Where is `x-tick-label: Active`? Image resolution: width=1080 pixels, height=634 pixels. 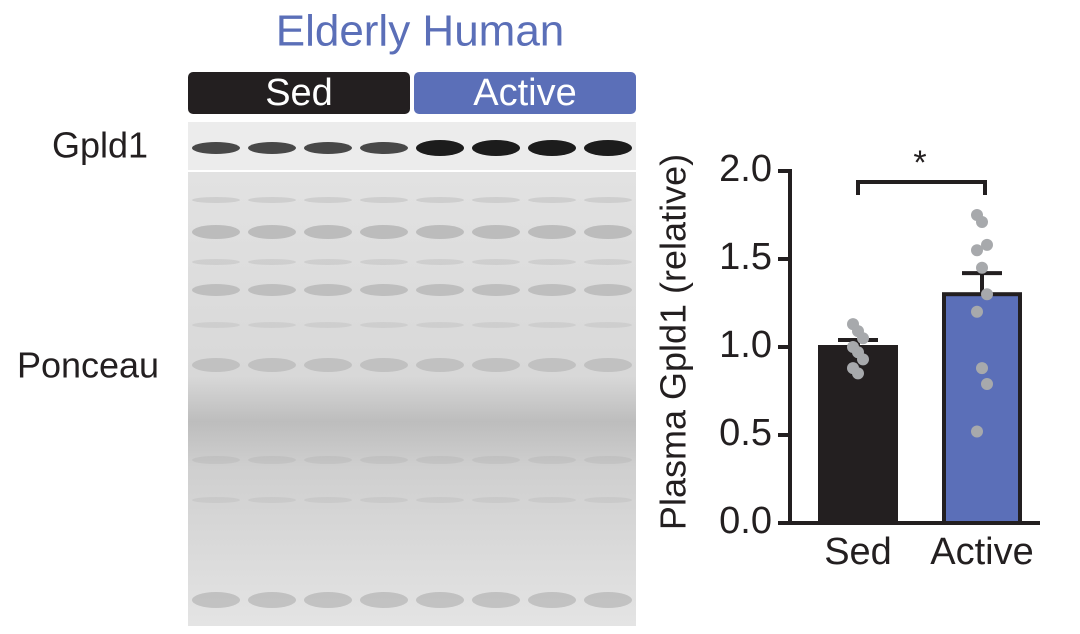
x-tick-label: Active is located at coordinates (981, 552).